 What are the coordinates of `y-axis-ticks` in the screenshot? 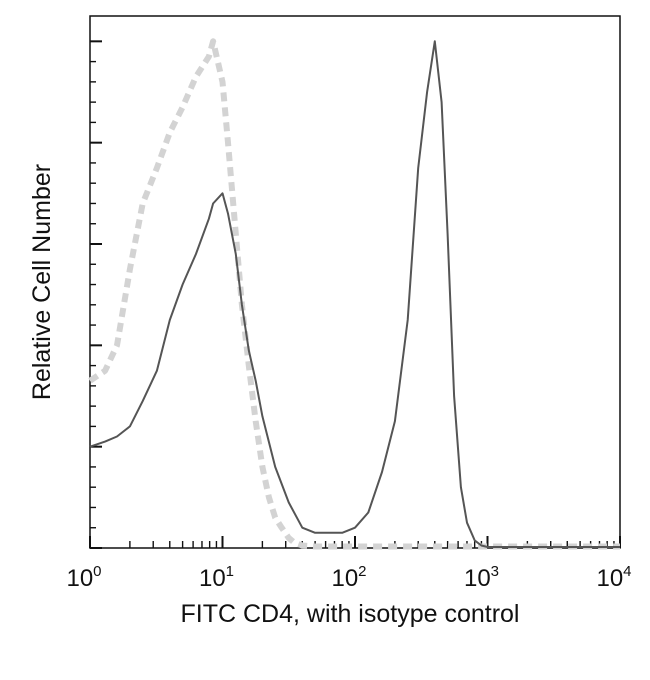 It's located at (96, 294).